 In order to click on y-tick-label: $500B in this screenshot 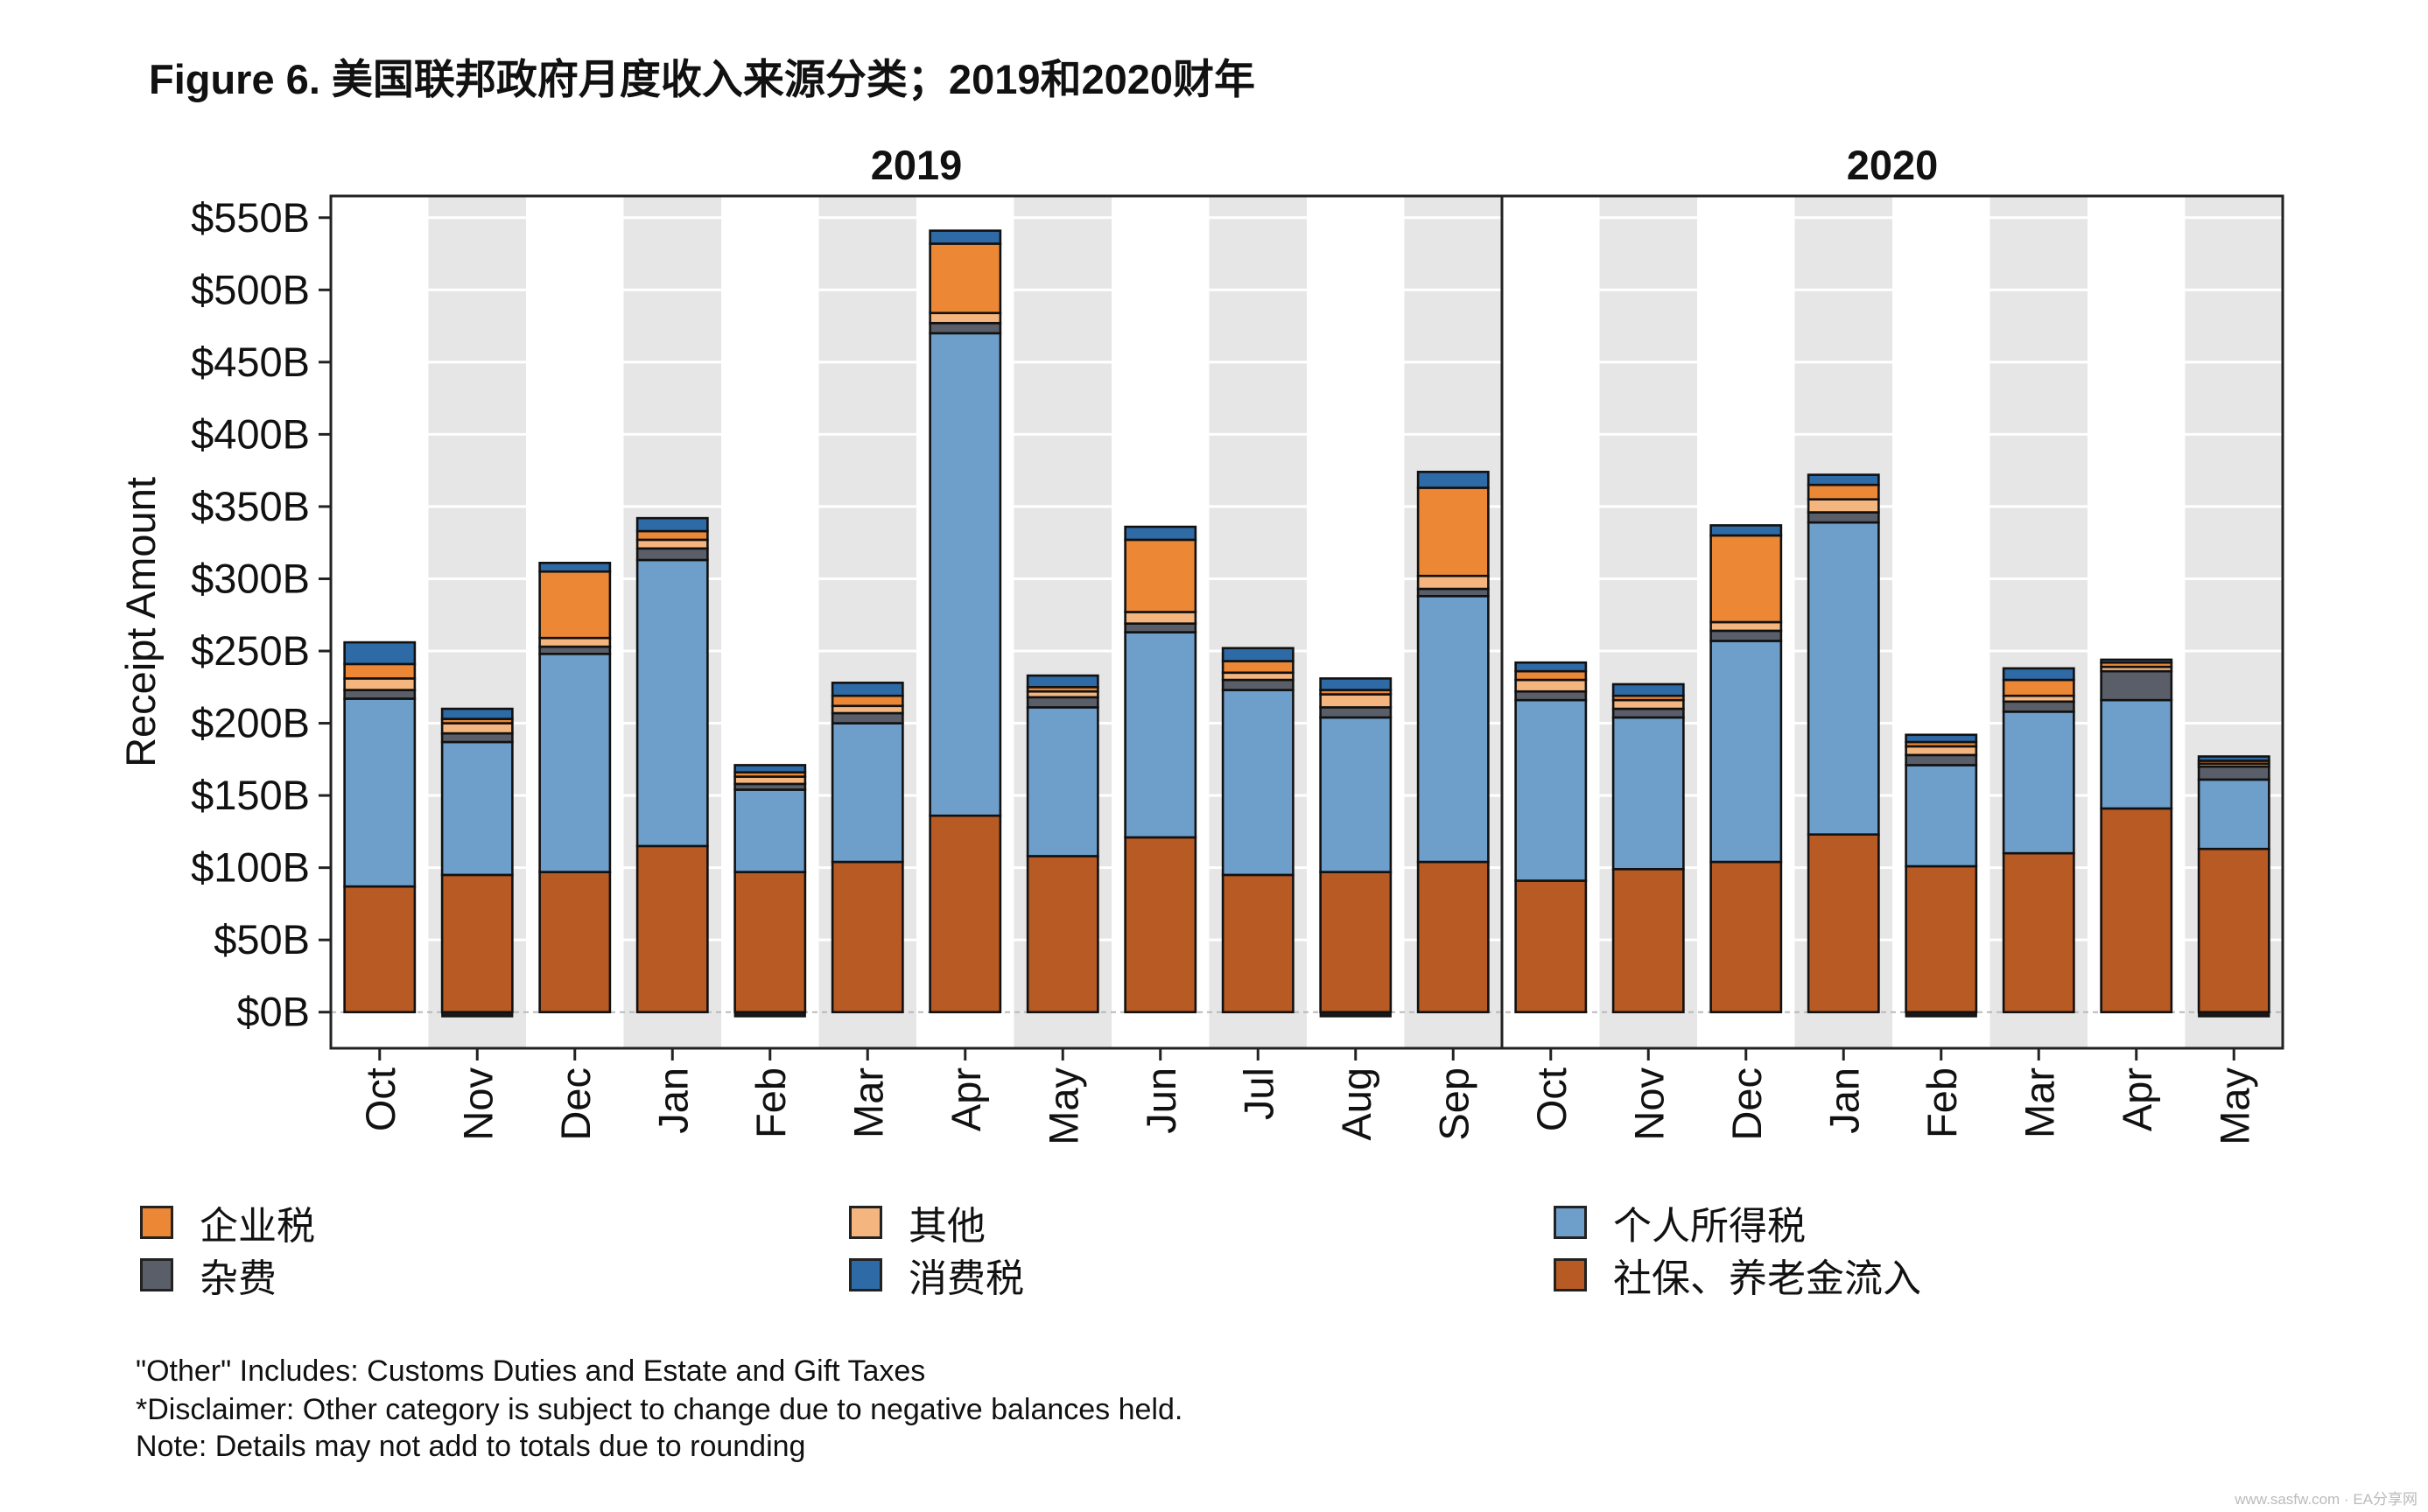, I will do `click(250, 289)`.